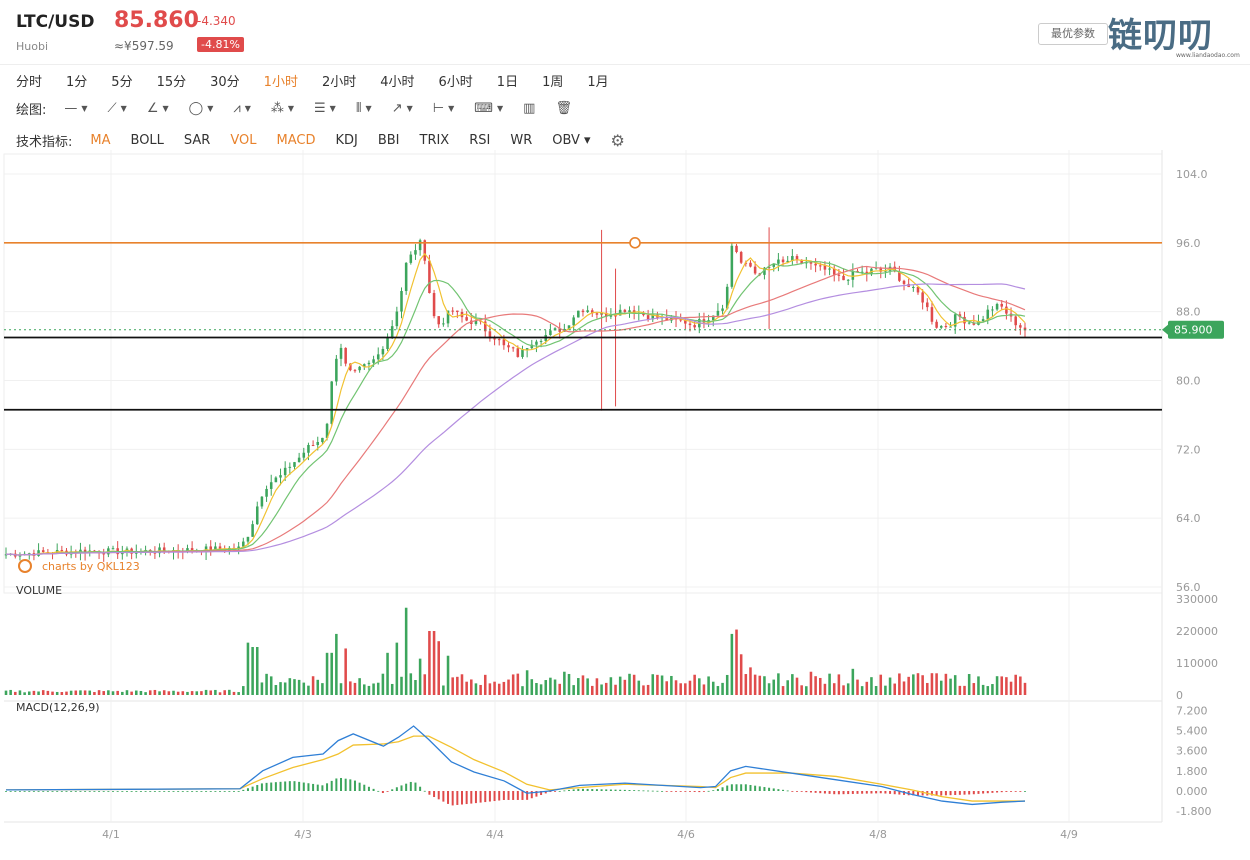 Image resolution: width=1250 pixels, height=860 pixels. What do you see at coordinates (76, 108) in the screenshot?
I see `line-tool-icon: — ▼` at bounding box center [76, 108].